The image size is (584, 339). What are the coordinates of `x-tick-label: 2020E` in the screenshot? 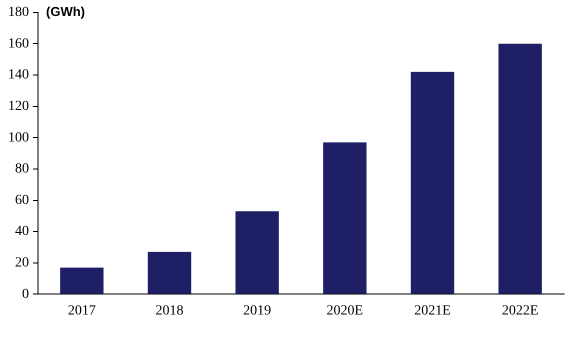 It's located at (345, 310).